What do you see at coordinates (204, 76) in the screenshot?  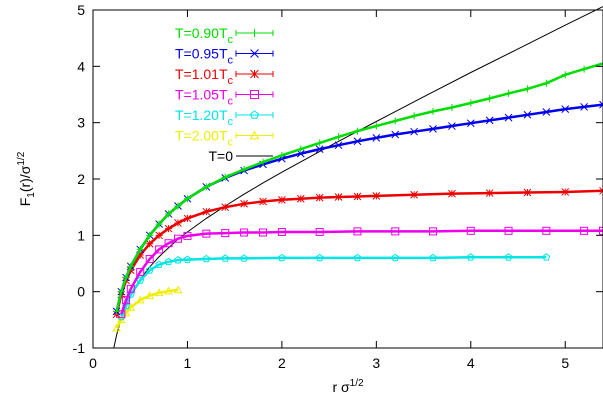 I see `legend-label: T=1.01Tc` at bounding box center [204, 76].